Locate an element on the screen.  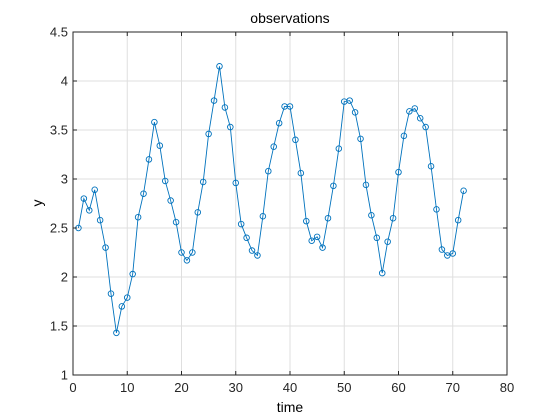
y-tick-label: 4 is located at coordinates (64, 81).